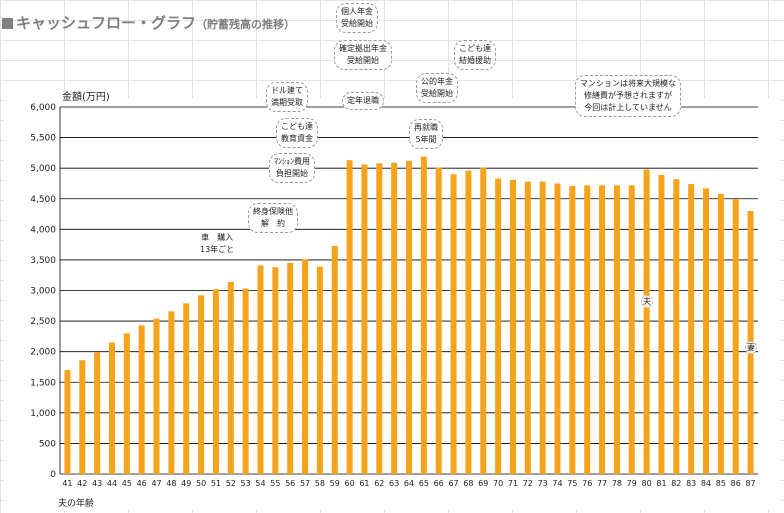  Describe the element at coordinates (357, 18) in the screenshot. I see `annotation-callout: 個人年金 受給開始` at that location.